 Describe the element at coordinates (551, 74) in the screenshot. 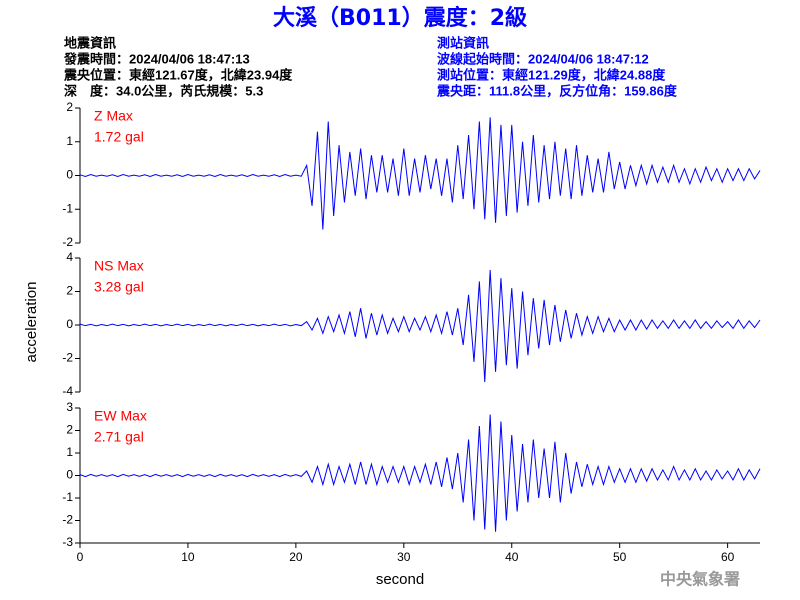

I see `info-right: 測站位置：東經121.29度，北緯24.88度` at that location.